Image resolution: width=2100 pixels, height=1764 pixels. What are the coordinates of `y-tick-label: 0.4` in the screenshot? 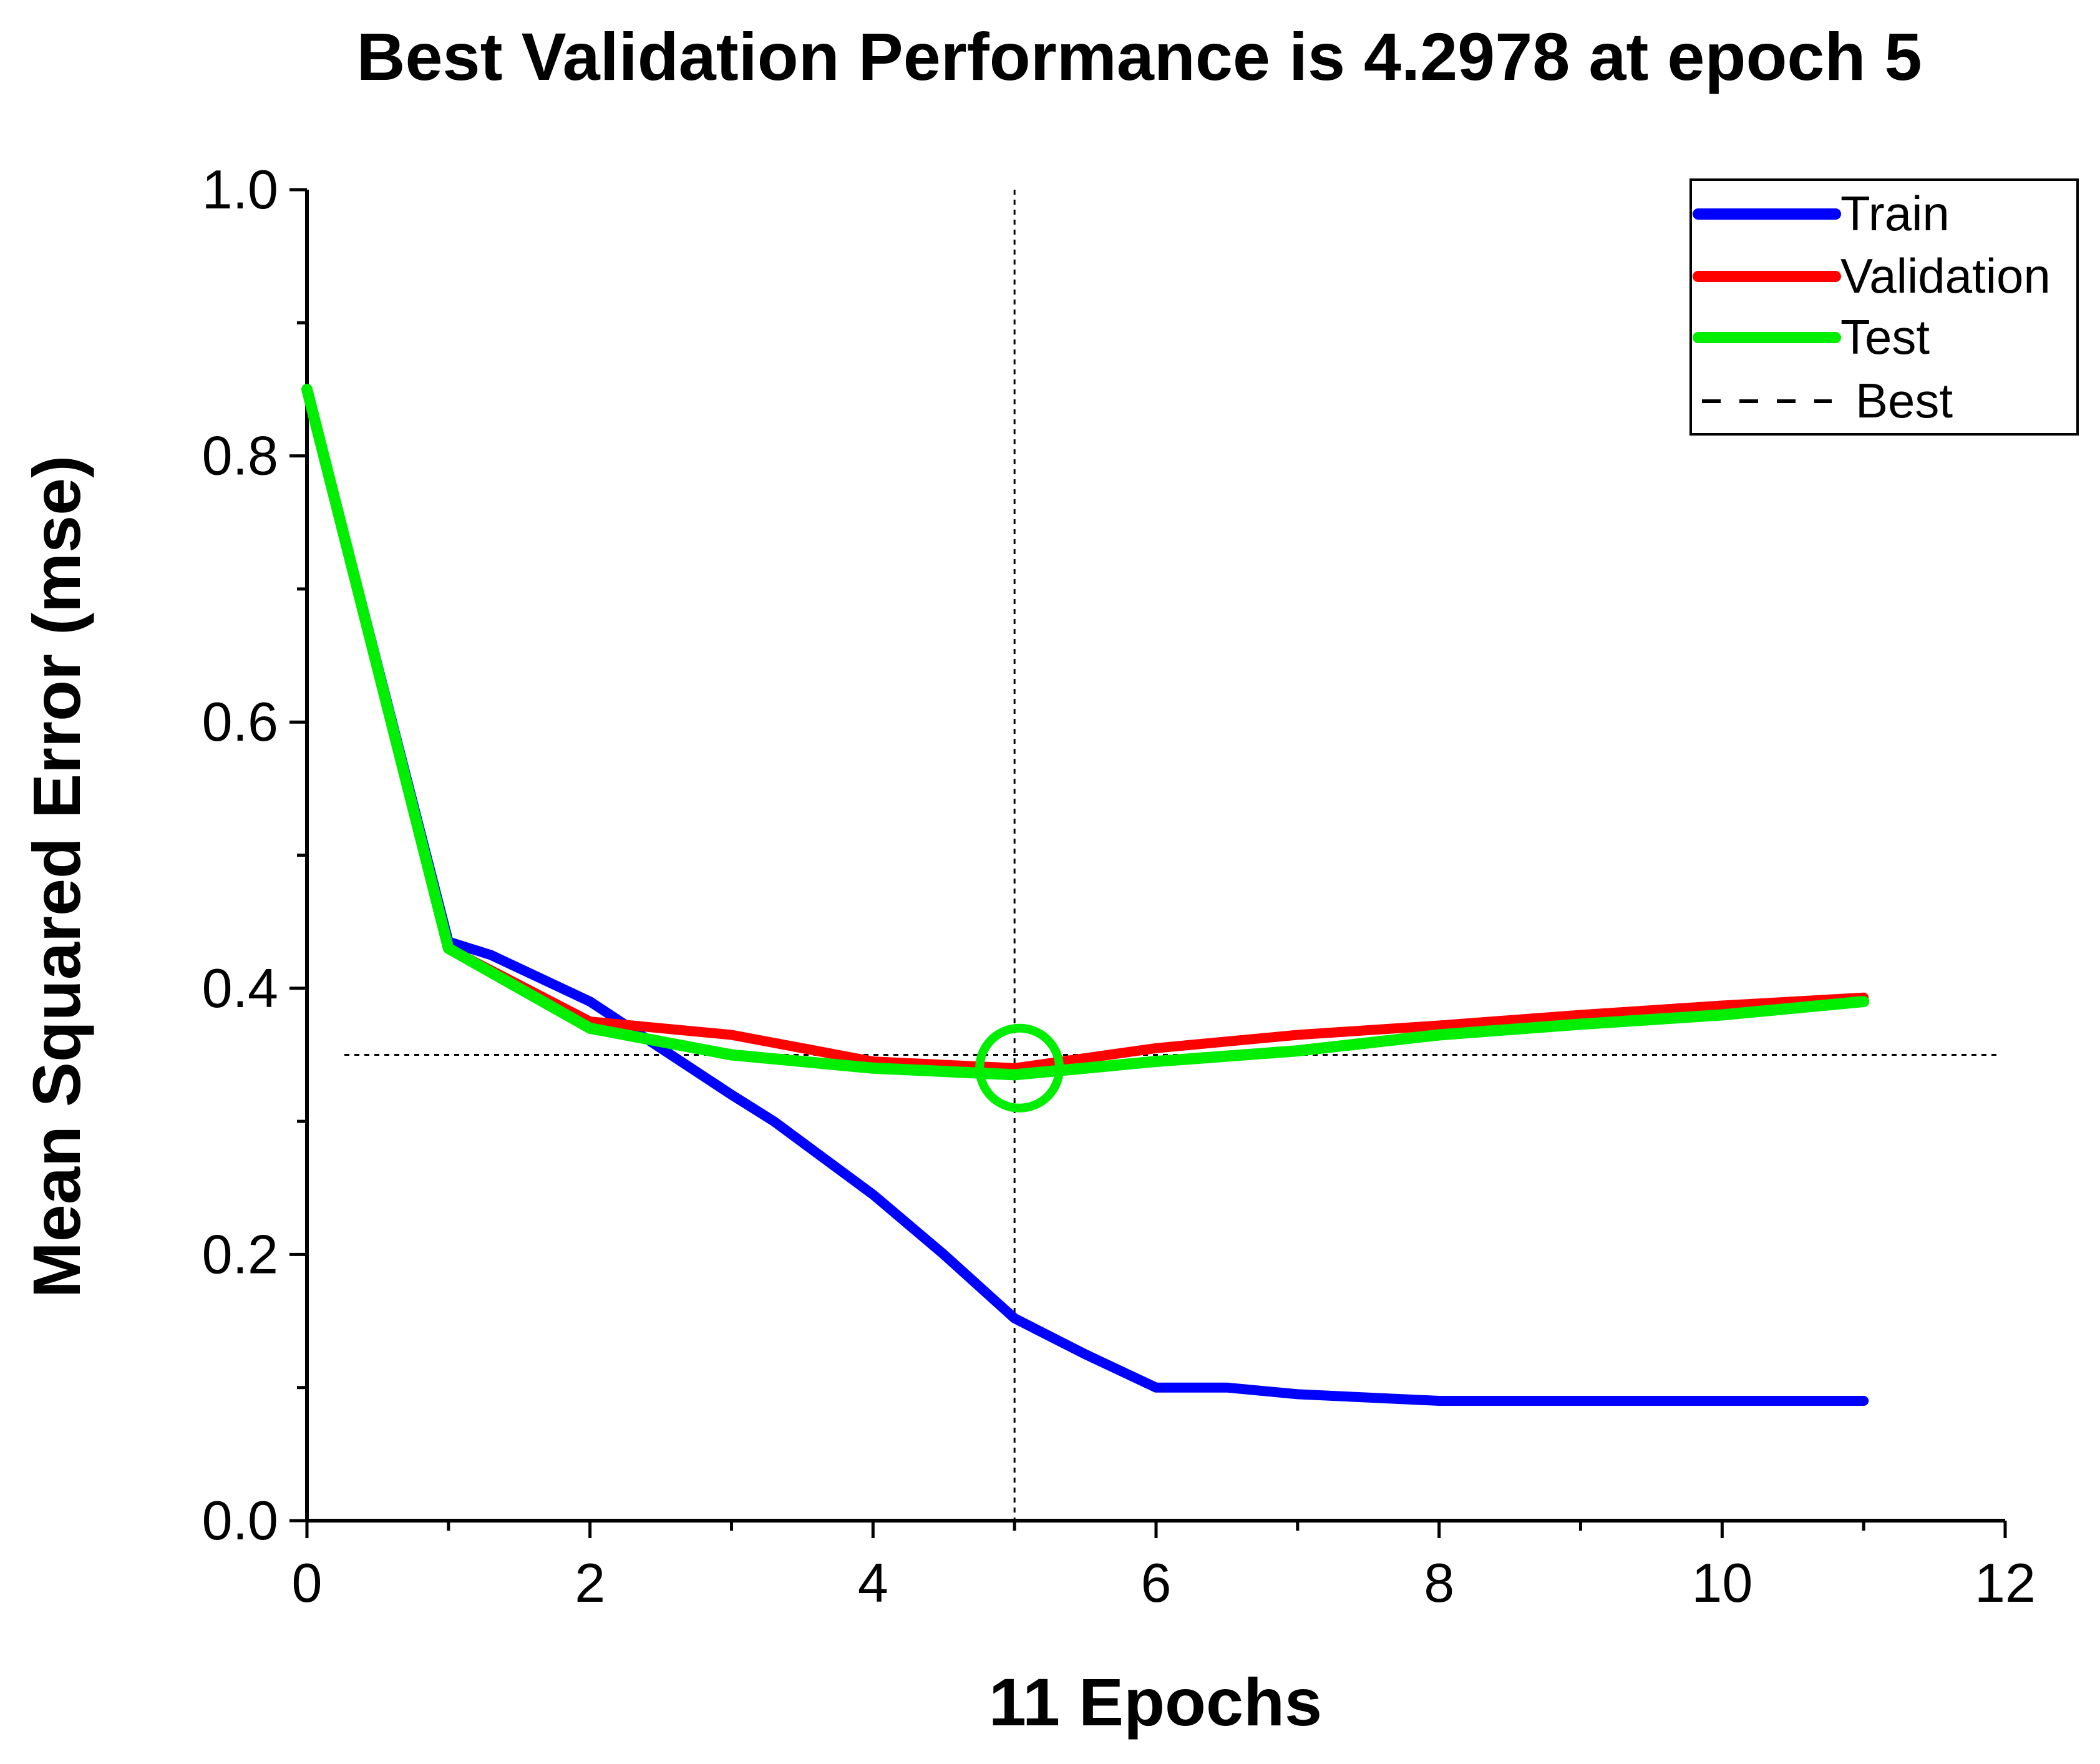 It's located at (240, 988).